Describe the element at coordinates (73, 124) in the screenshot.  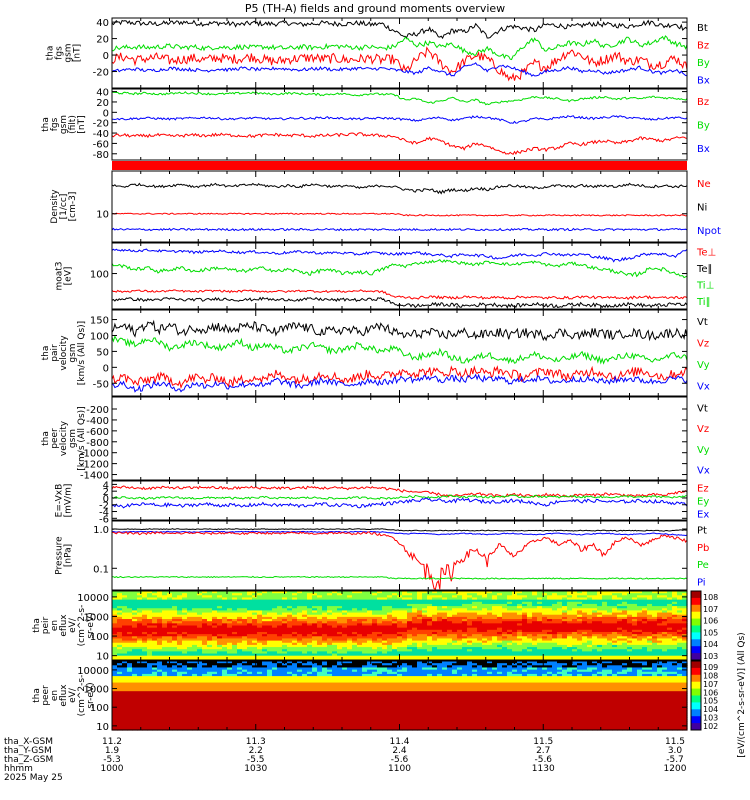
I see `y-axis-label: (filt)` at that location.